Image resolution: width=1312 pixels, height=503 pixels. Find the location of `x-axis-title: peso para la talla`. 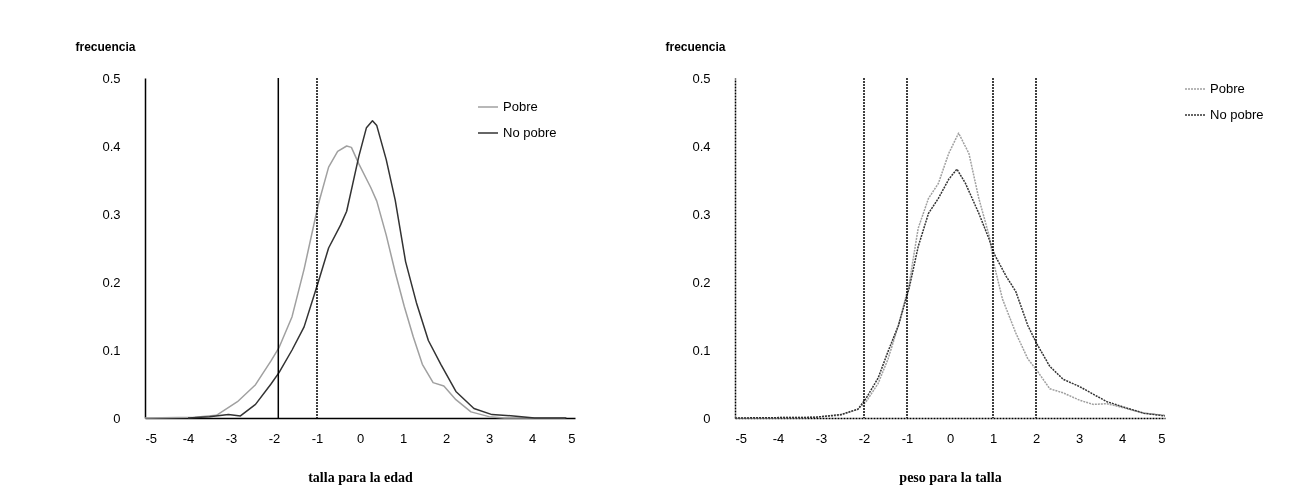

x-axis-title: peso para la talla is located at coordinates (950, 477).